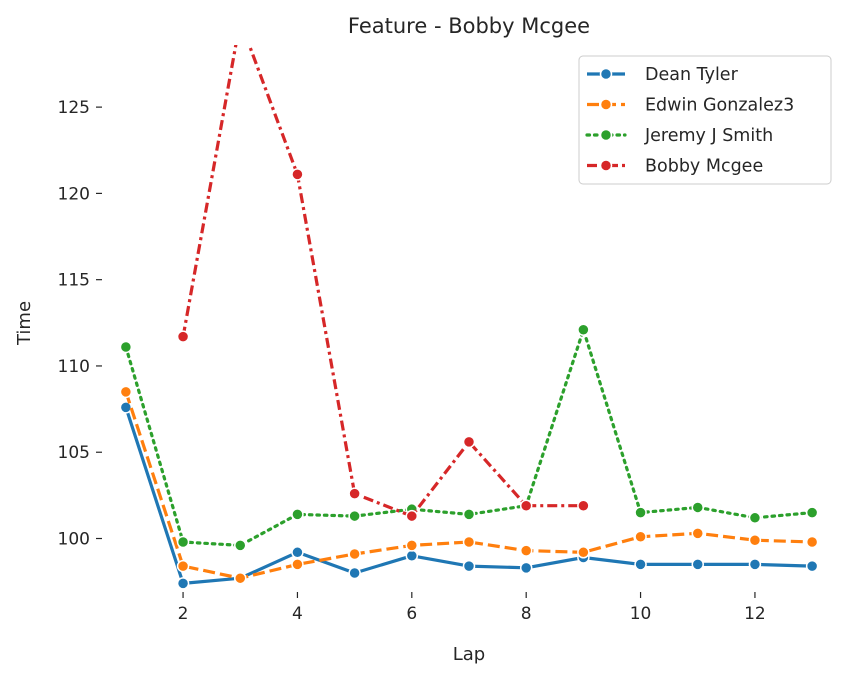  Describe the element at coordinates (74, 281) in the screenshot. I see `y-tick-label: 115` at that location.